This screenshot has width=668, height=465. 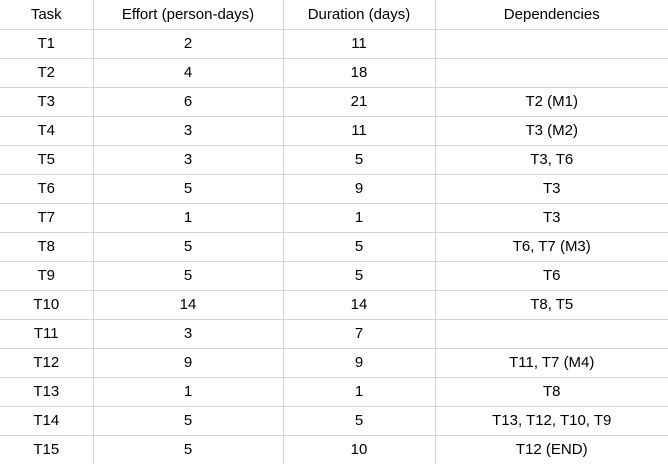 What do you see at coordinates (359, 334) in the screenshot?
I see `cell-duration: 7` at bounding box center [359, 334].